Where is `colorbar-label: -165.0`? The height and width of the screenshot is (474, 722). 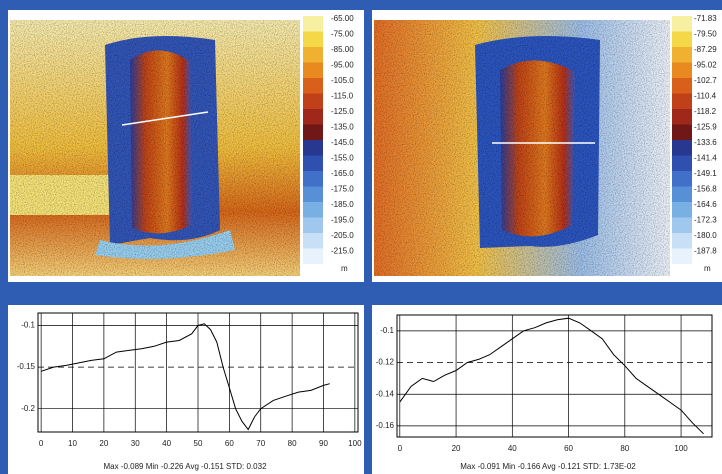
colorbar-label: -165.0 is located at coordinates (342, 173).